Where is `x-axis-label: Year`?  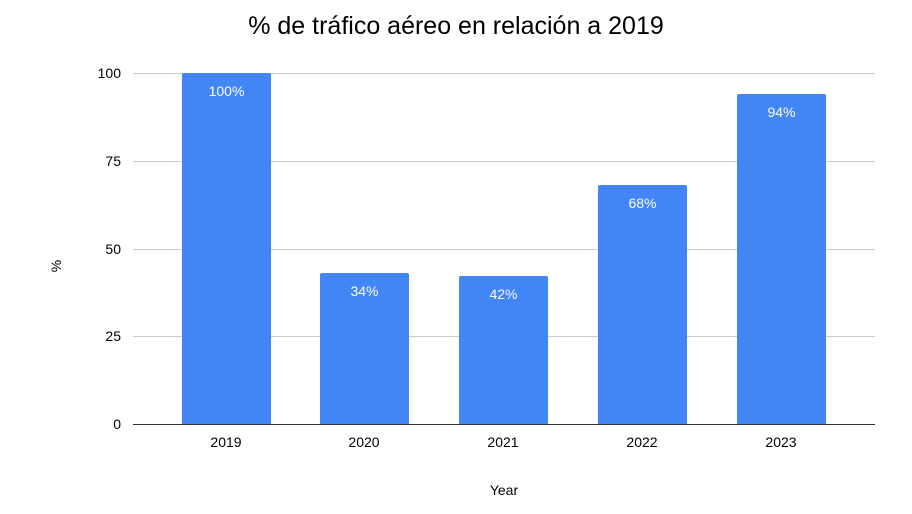
x-axis-label: Year is located at coordinates (504, 490).